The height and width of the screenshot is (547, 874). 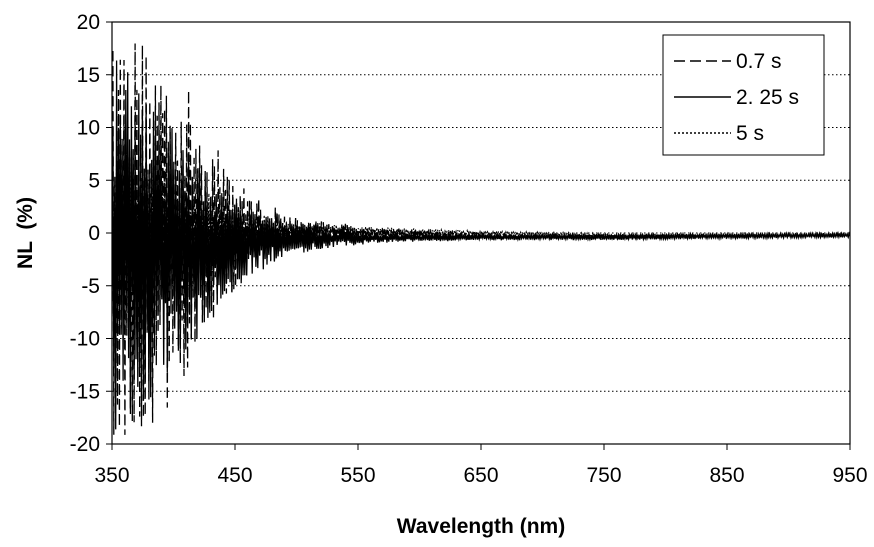 I want to click on x-tick-label: 650, so click(x=480, y=475).